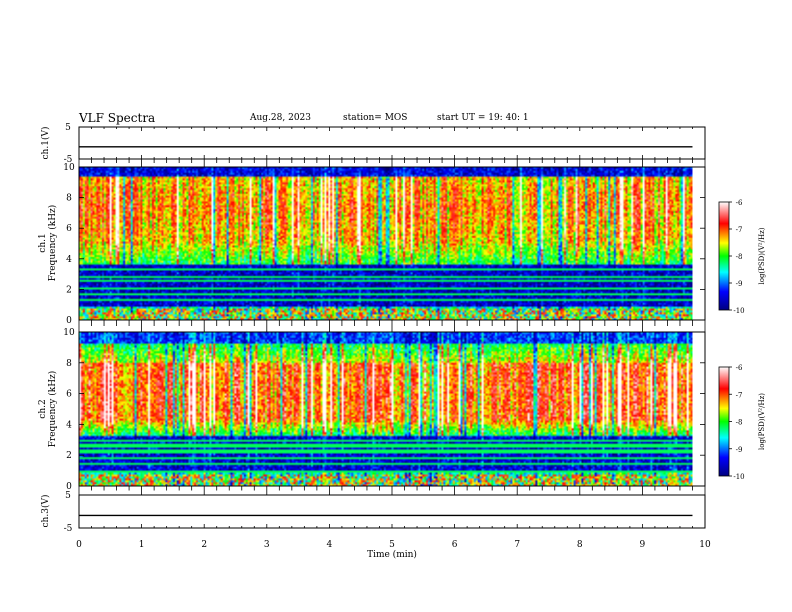  I want to click on ch3-voltage-ylabel: ch.3(V), so click(45, 511).